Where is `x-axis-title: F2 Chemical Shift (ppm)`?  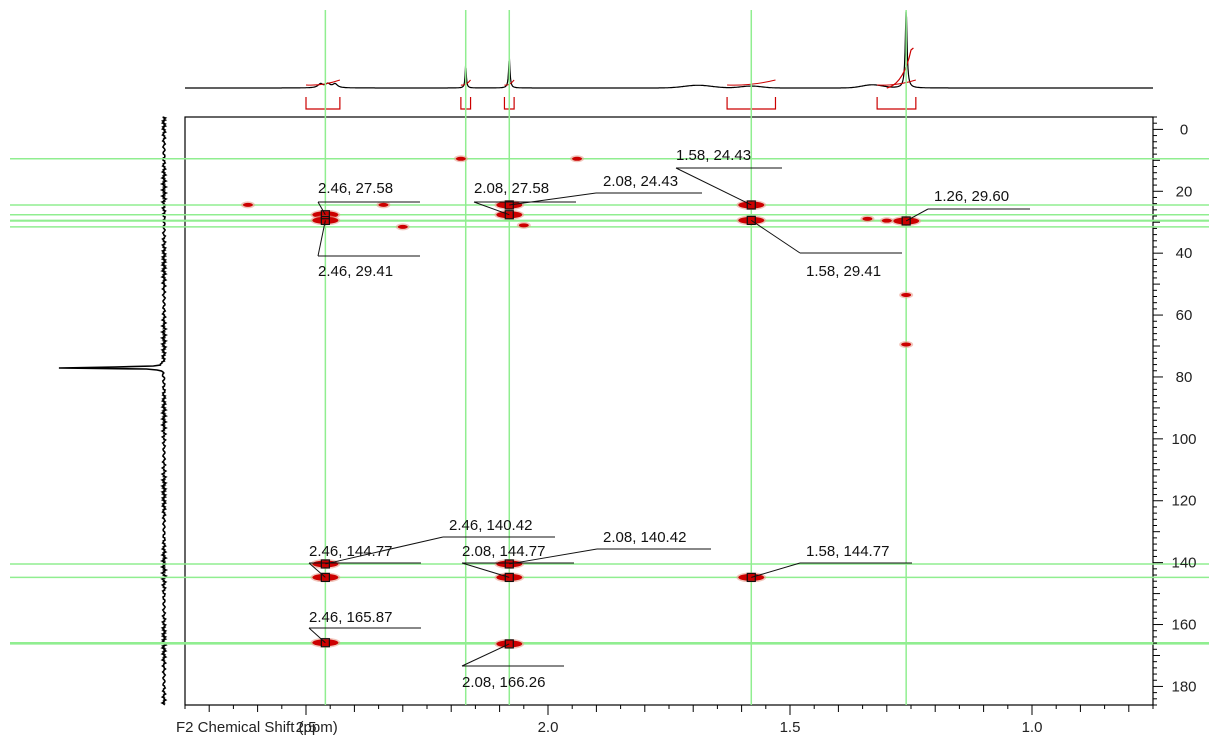
x-axis-title: F2 Chemical Shift (ppm) is located at coordinates (257, 727).